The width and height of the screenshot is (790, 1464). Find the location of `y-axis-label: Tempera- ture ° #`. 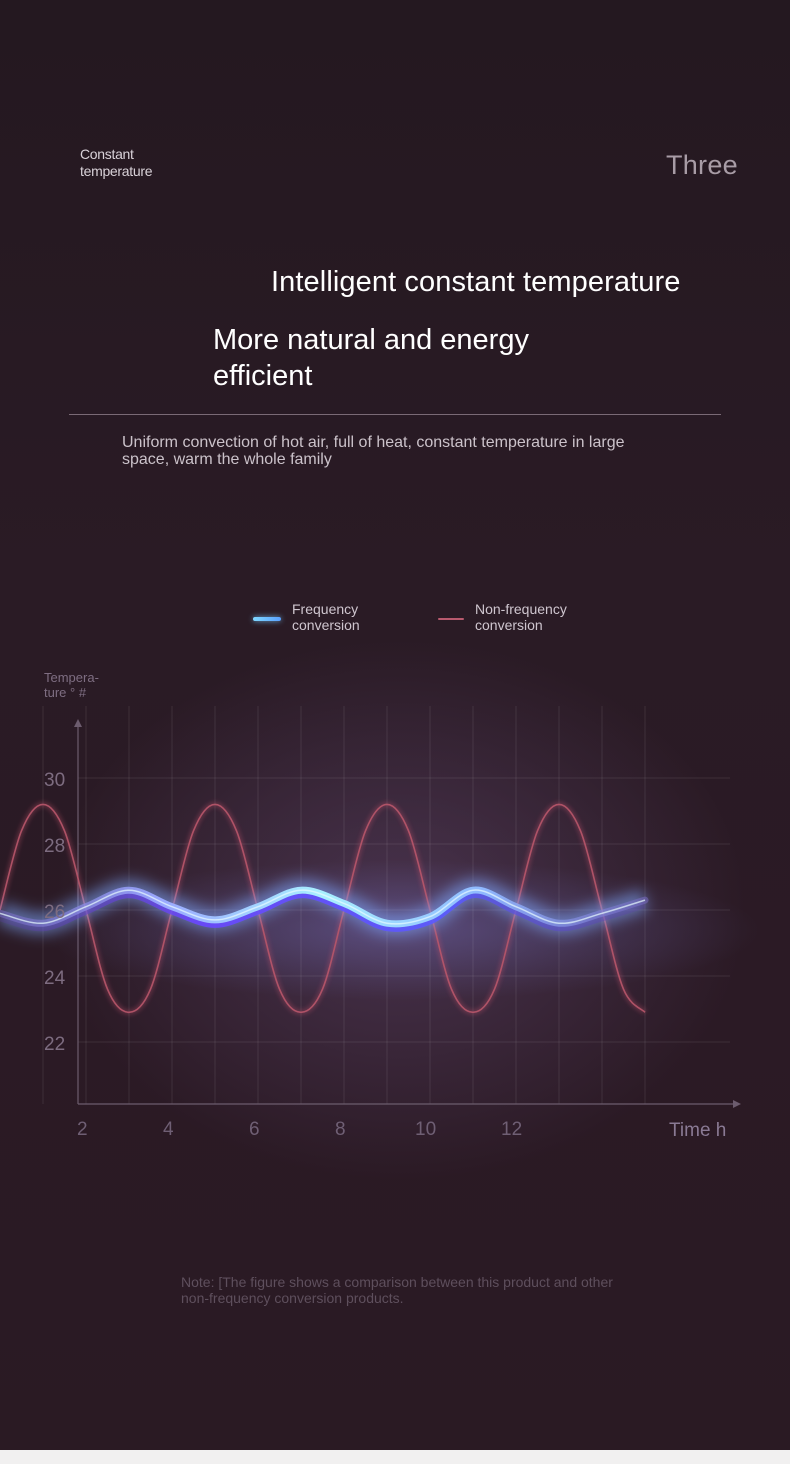

y-axis-label: Tempera- ture ° # is located at coordinates (71, 685).